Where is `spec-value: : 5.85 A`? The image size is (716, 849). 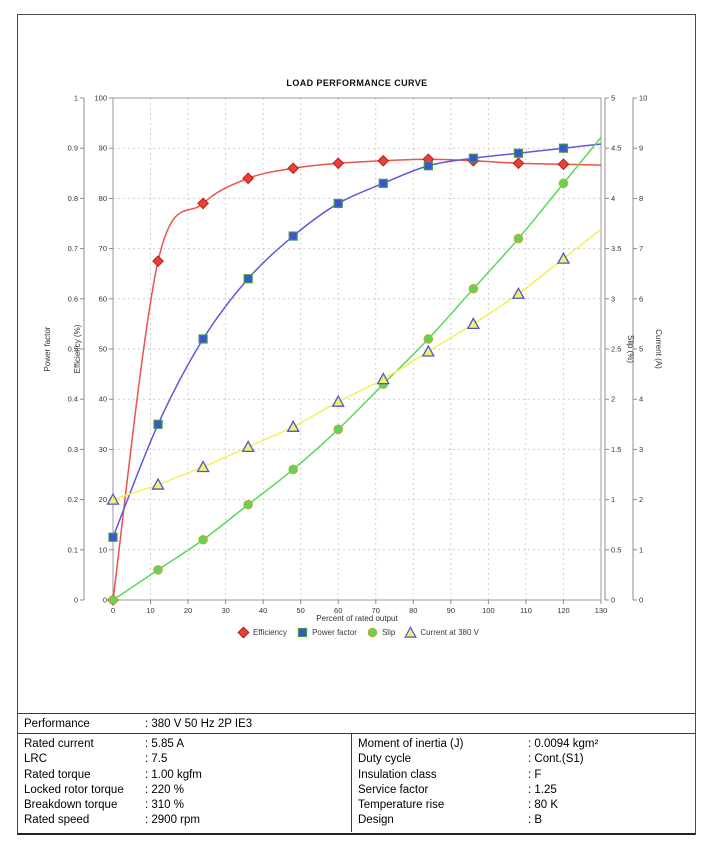
spec-value: : 5.85 A is located at coordinates (165, 744).